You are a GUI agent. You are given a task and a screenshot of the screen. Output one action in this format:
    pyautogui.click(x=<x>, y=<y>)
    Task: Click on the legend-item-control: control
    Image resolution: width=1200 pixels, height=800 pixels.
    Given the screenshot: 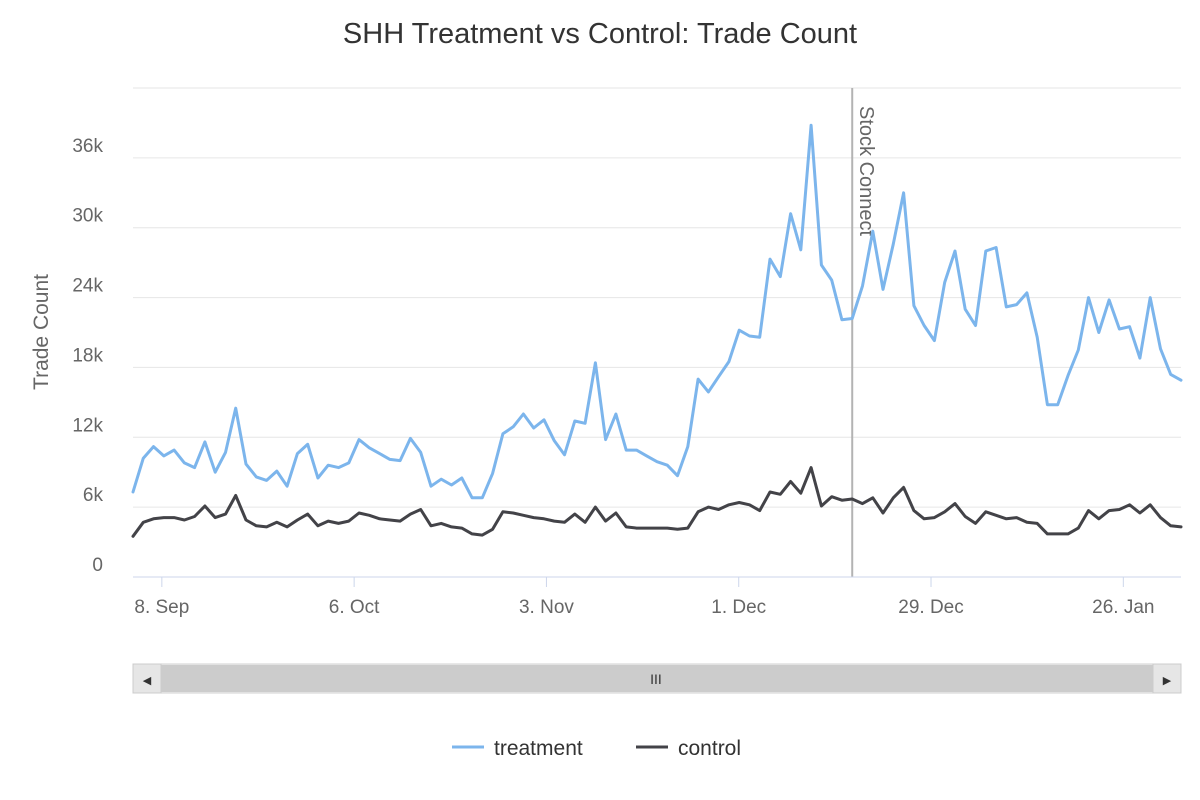 What is the action you would take?
    pyautogui.click(x=688, y=748)
    